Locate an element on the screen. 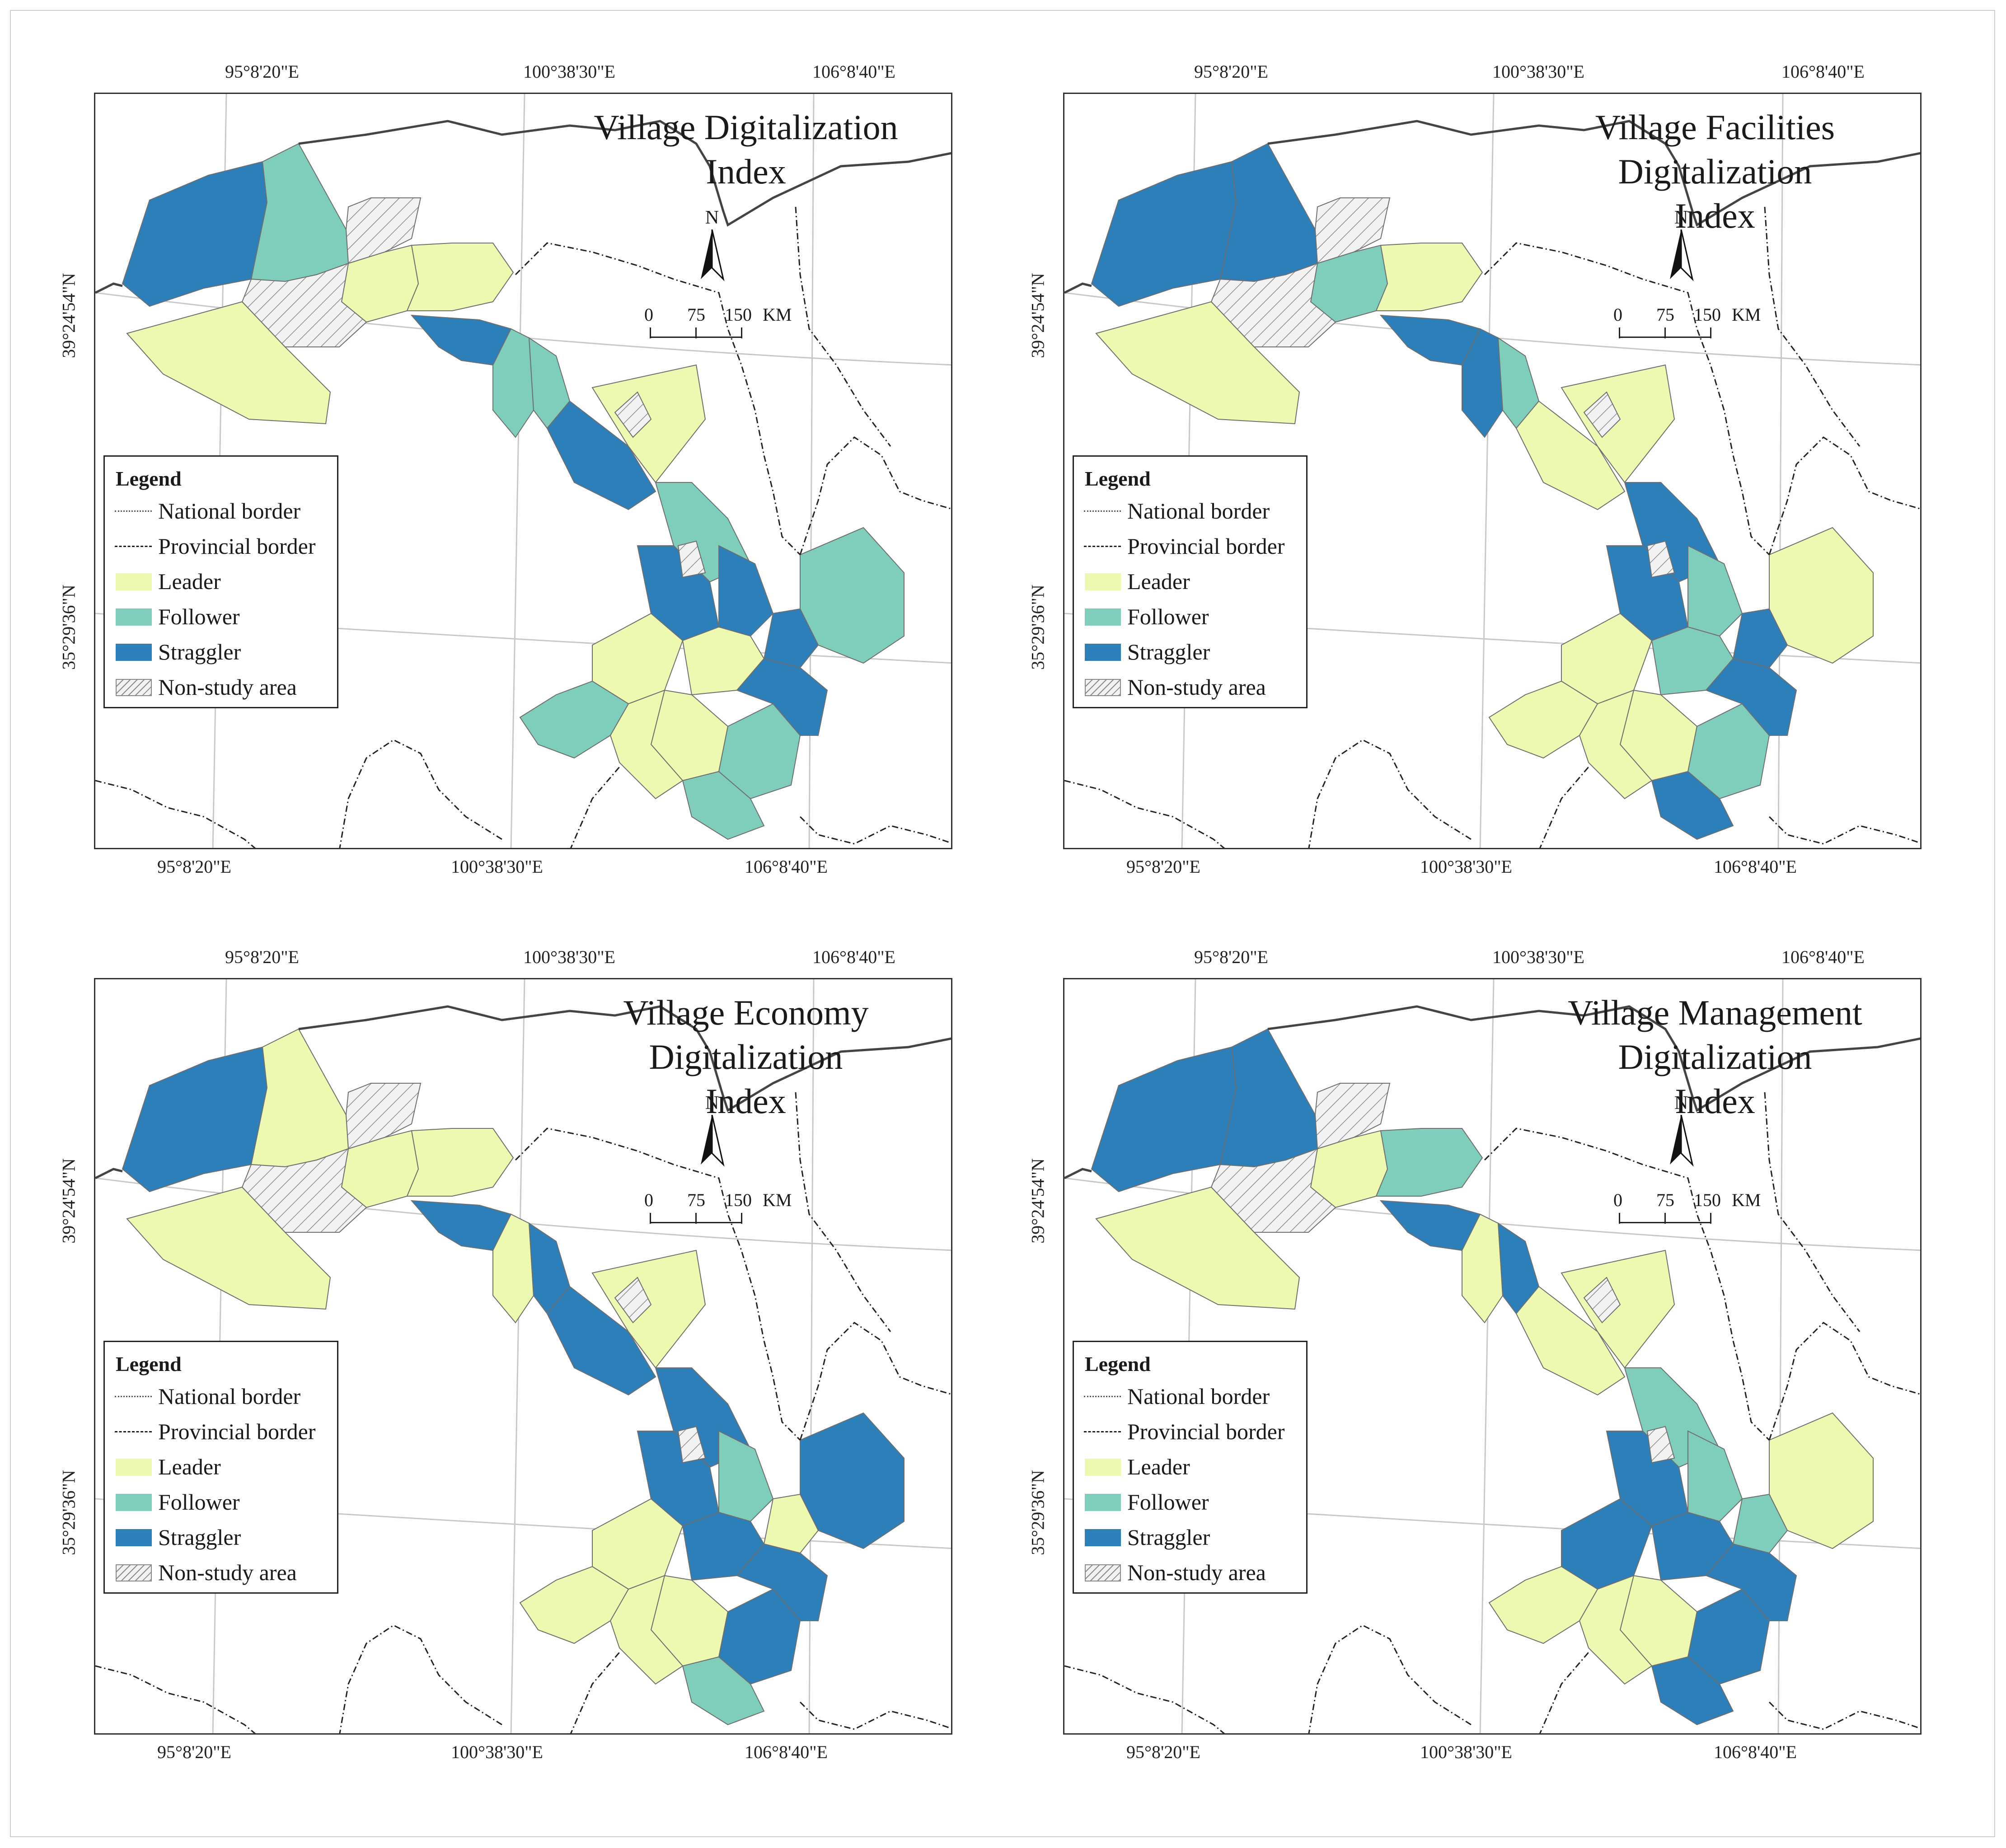  legend-item: Follower is located at coordinates (1145, 617).